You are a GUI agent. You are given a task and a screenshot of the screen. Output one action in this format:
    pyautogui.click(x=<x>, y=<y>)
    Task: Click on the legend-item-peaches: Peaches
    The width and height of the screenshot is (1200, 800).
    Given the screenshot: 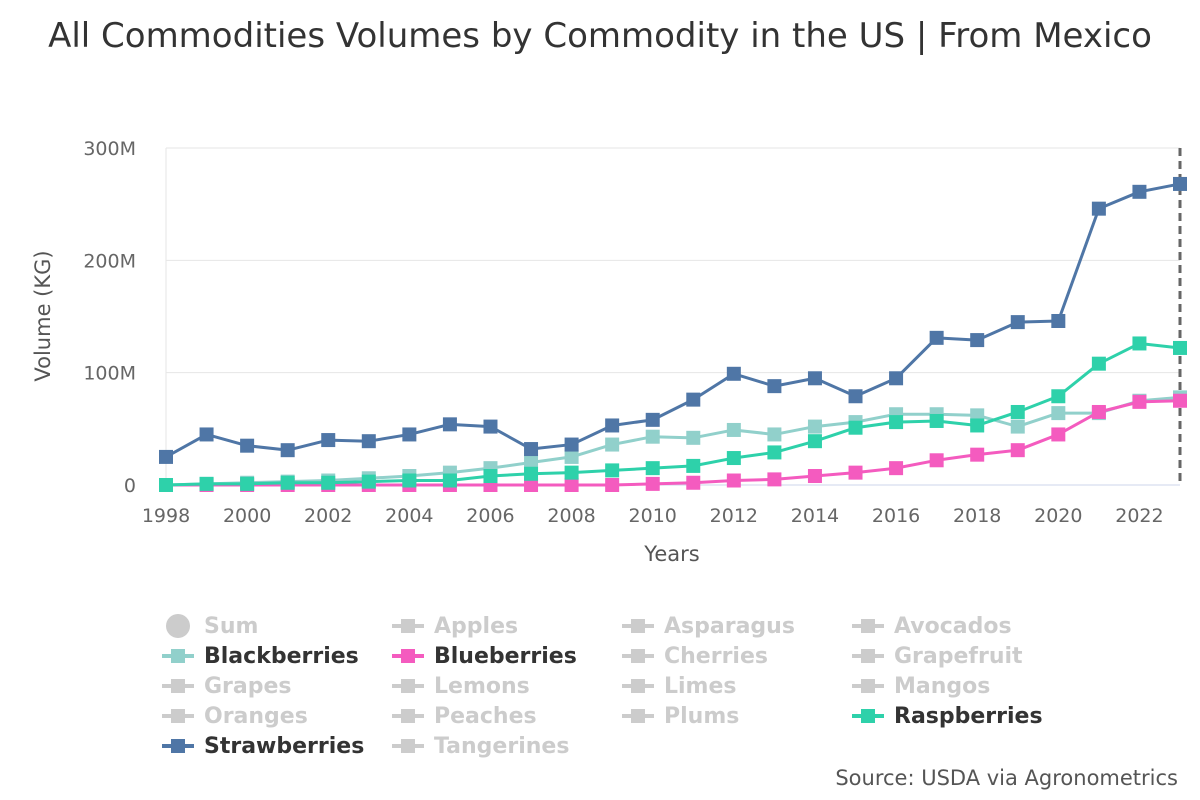 What is the action you would take?
    pyautogui.click(x=464, y=716)
    